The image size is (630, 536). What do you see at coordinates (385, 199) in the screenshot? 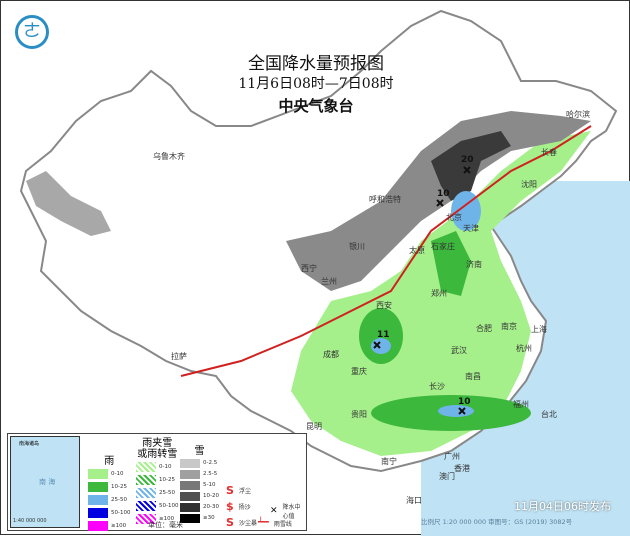
I see `city-label: 呼和浩特` at bounding box center [385, 199].